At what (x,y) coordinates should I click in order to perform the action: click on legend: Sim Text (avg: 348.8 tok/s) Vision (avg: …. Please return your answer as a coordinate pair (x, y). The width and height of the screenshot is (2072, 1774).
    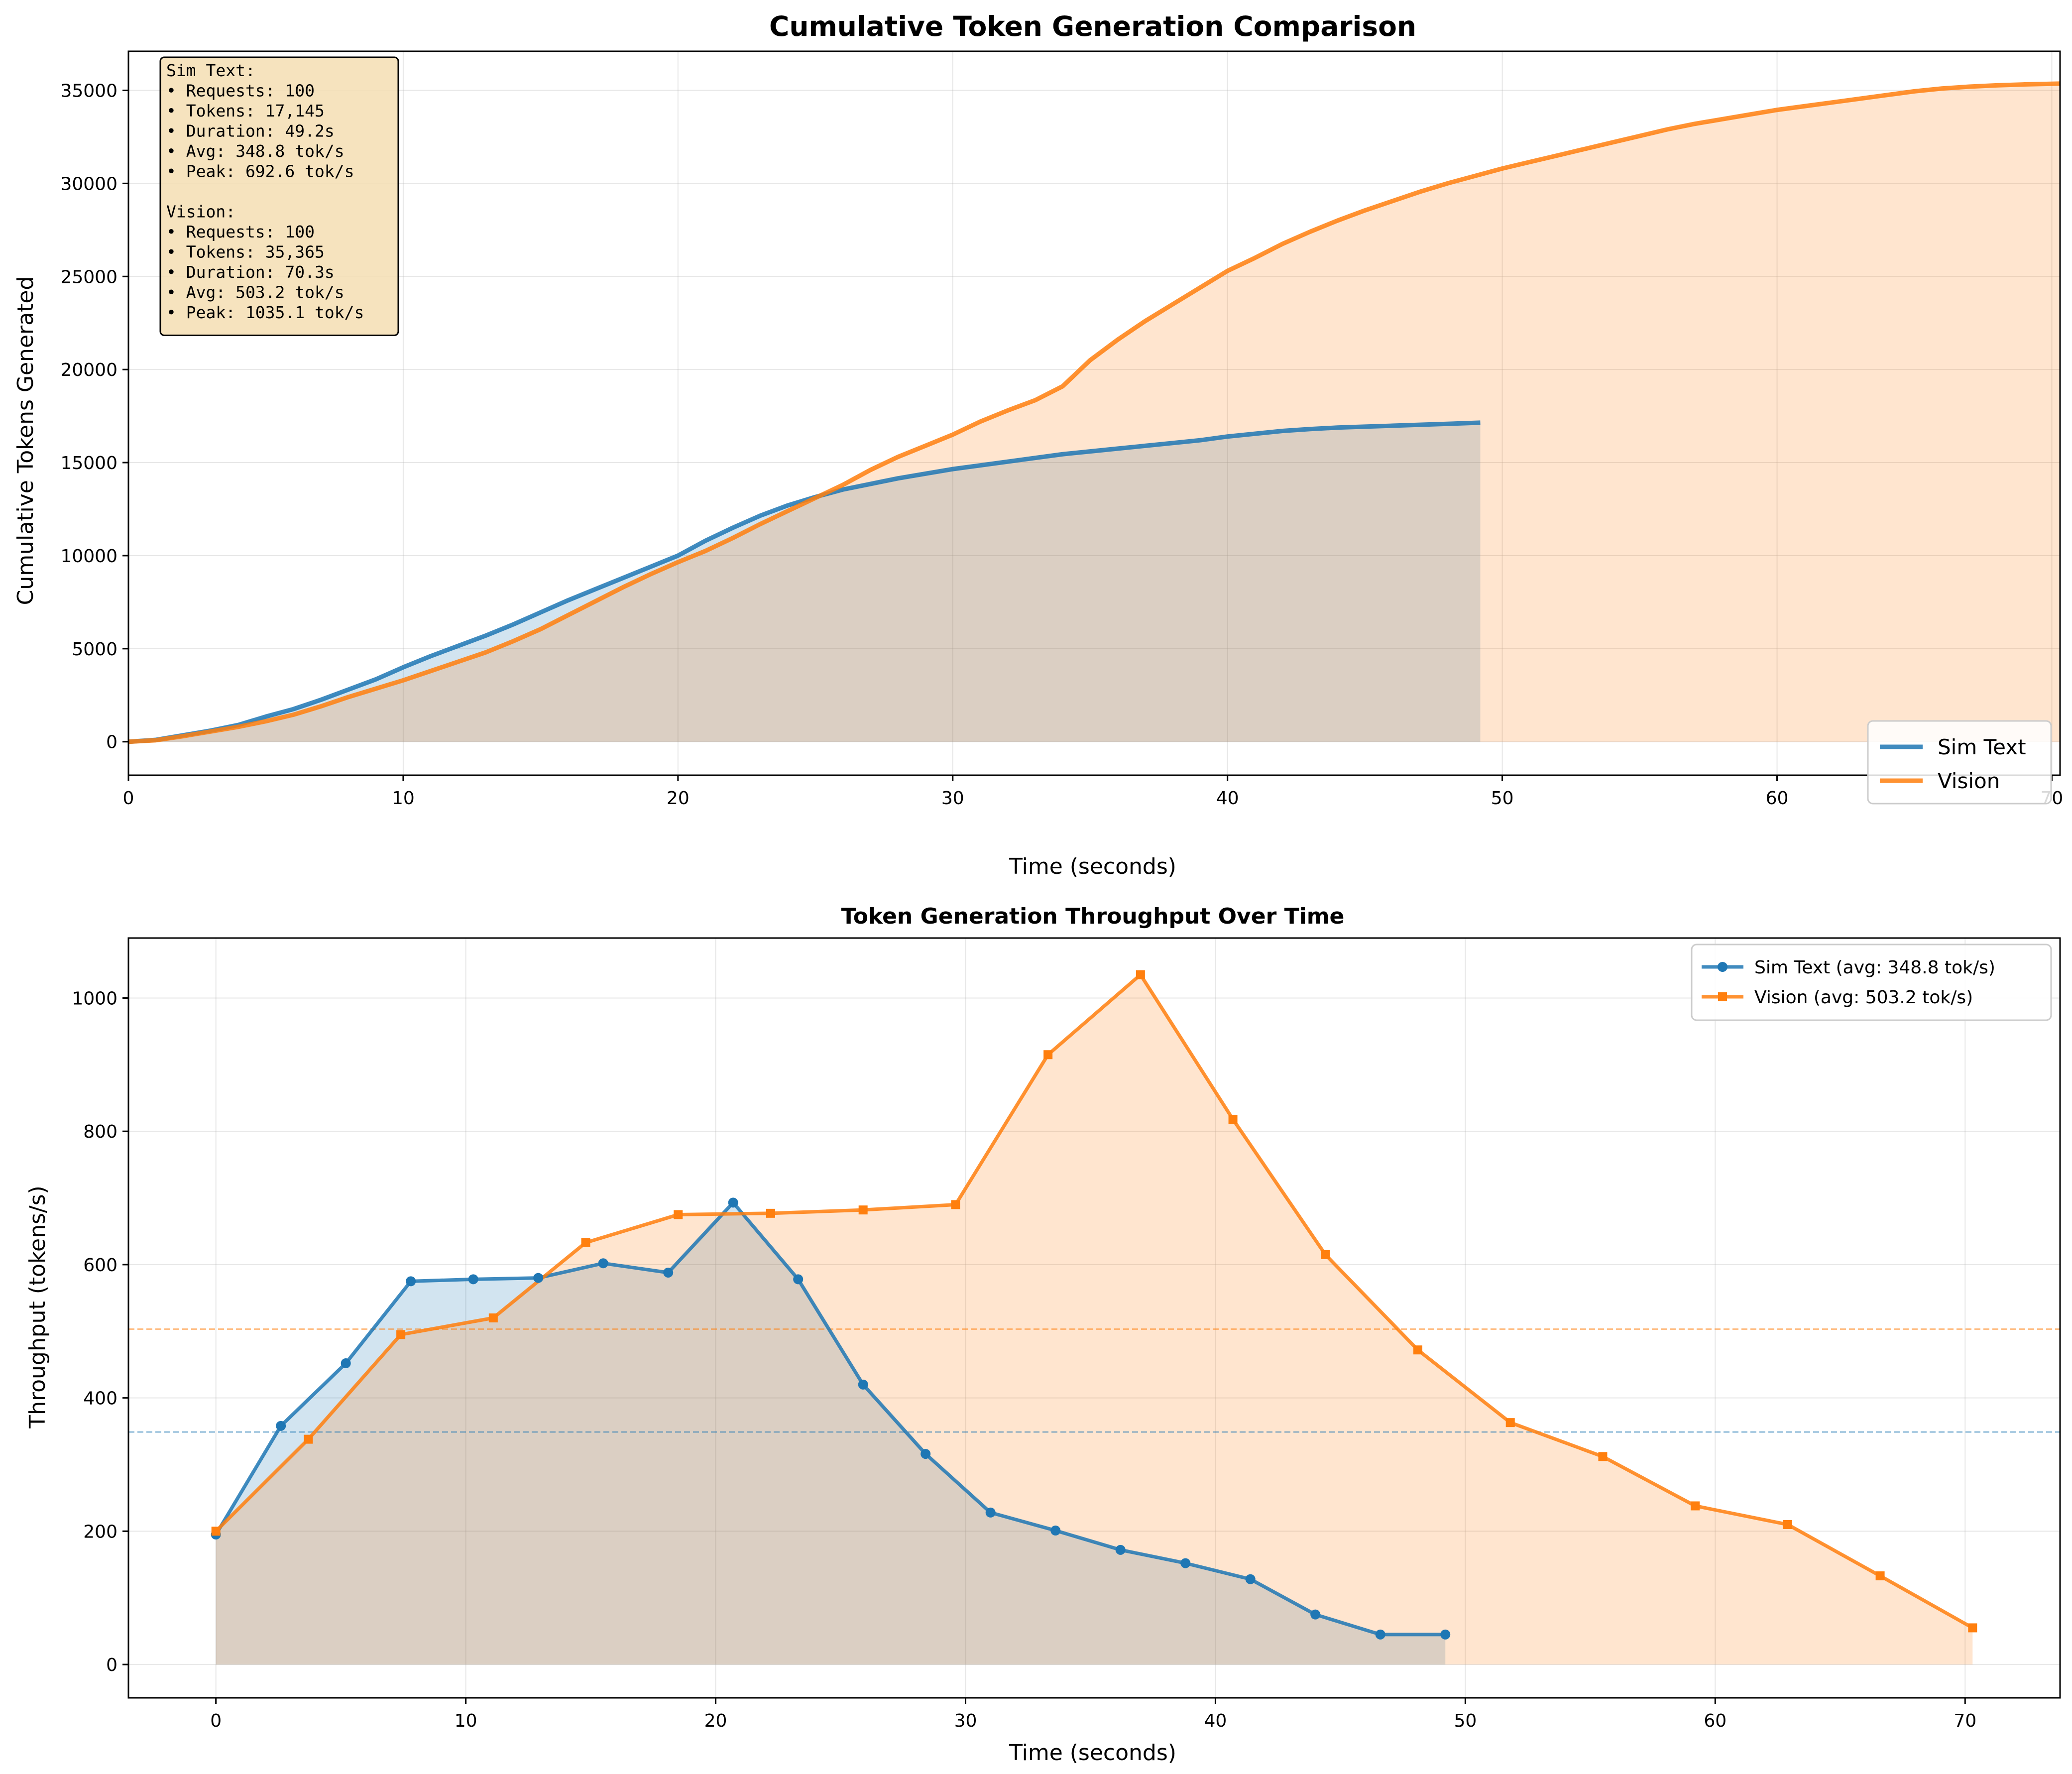
    Looking at the image, I should click on (1871, 983).